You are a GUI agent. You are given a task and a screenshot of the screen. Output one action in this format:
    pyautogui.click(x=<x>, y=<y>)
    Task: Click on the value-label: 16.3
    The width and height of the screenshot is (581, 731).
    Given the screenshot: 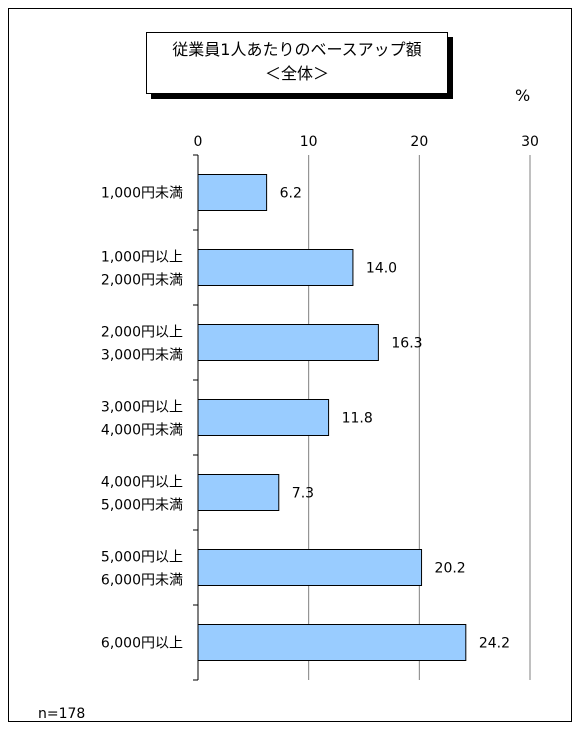 What is the action you would take?
    pyautogui.click(x=406, y=344)
    